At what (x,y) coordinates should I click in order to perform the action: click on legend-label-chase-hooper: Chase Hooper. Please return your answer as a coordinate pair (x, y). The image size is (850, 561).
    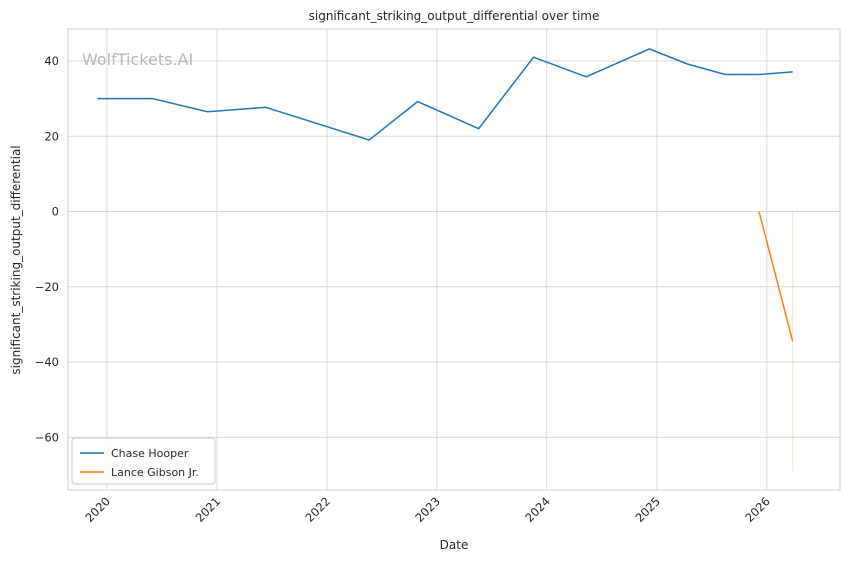
    Looking at the image, I should click on (150, 453).